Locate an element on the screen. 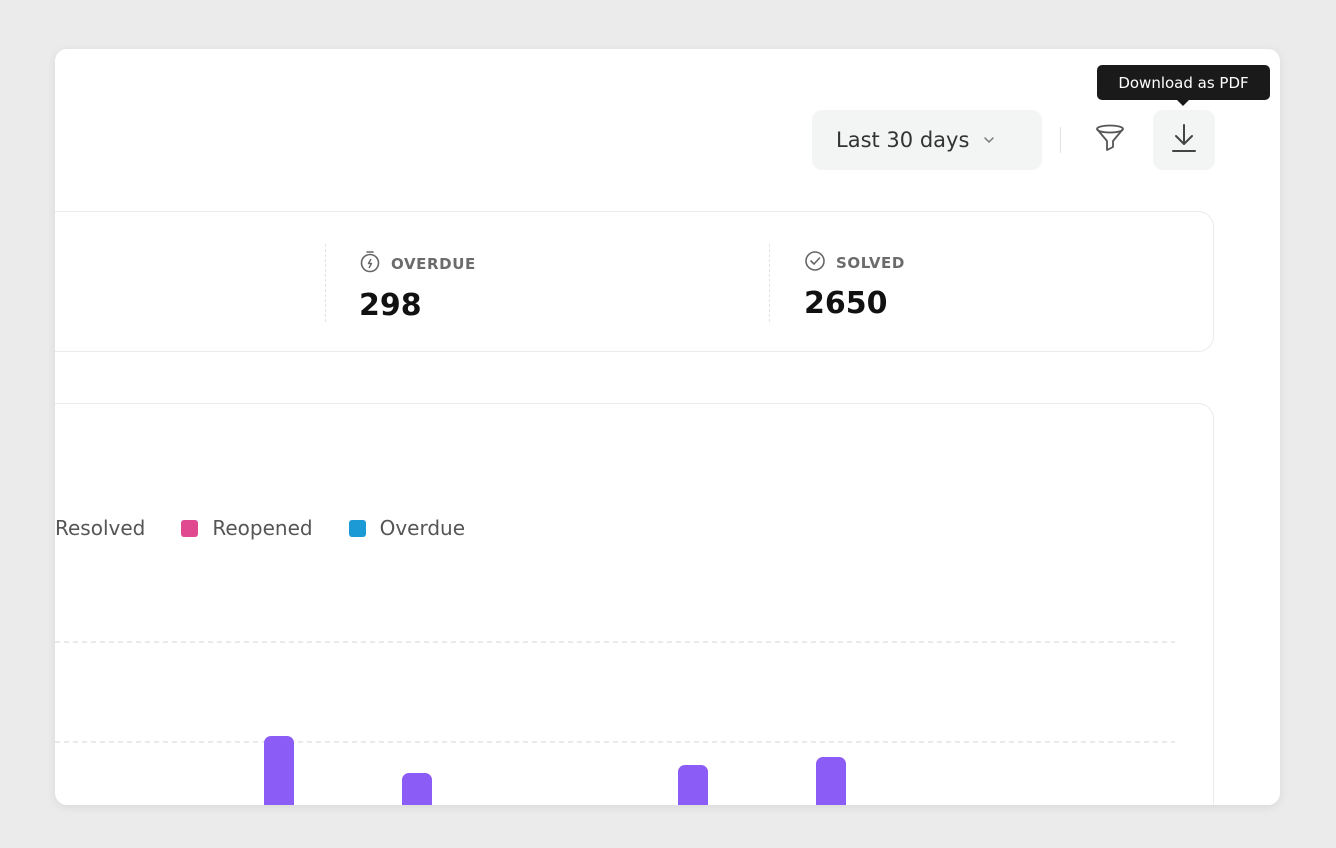 Image resolution: width=1336 pixels, height=848 pixels. legend-label: Resolved is located at coordinates (100, 528).